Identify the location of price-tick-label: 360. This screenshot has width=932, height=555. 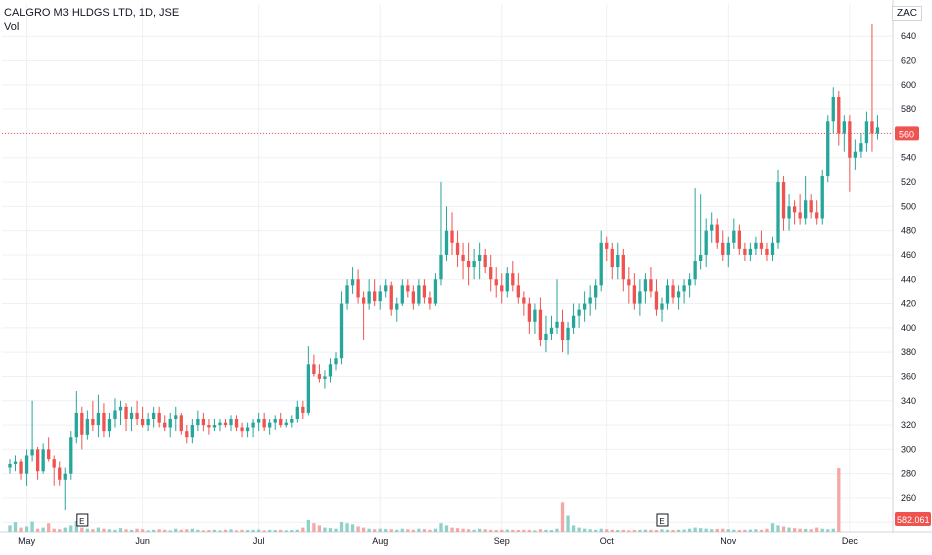
(908, 376).